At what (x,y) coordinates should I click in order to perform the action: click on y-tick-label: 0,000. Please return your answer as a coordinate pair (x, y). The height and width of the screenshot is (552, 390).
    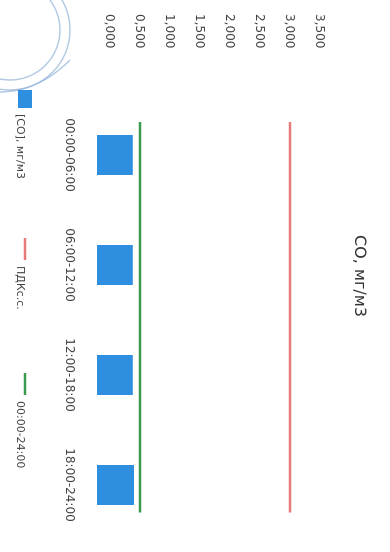
    Looking at the image, I should click on (110, 31).